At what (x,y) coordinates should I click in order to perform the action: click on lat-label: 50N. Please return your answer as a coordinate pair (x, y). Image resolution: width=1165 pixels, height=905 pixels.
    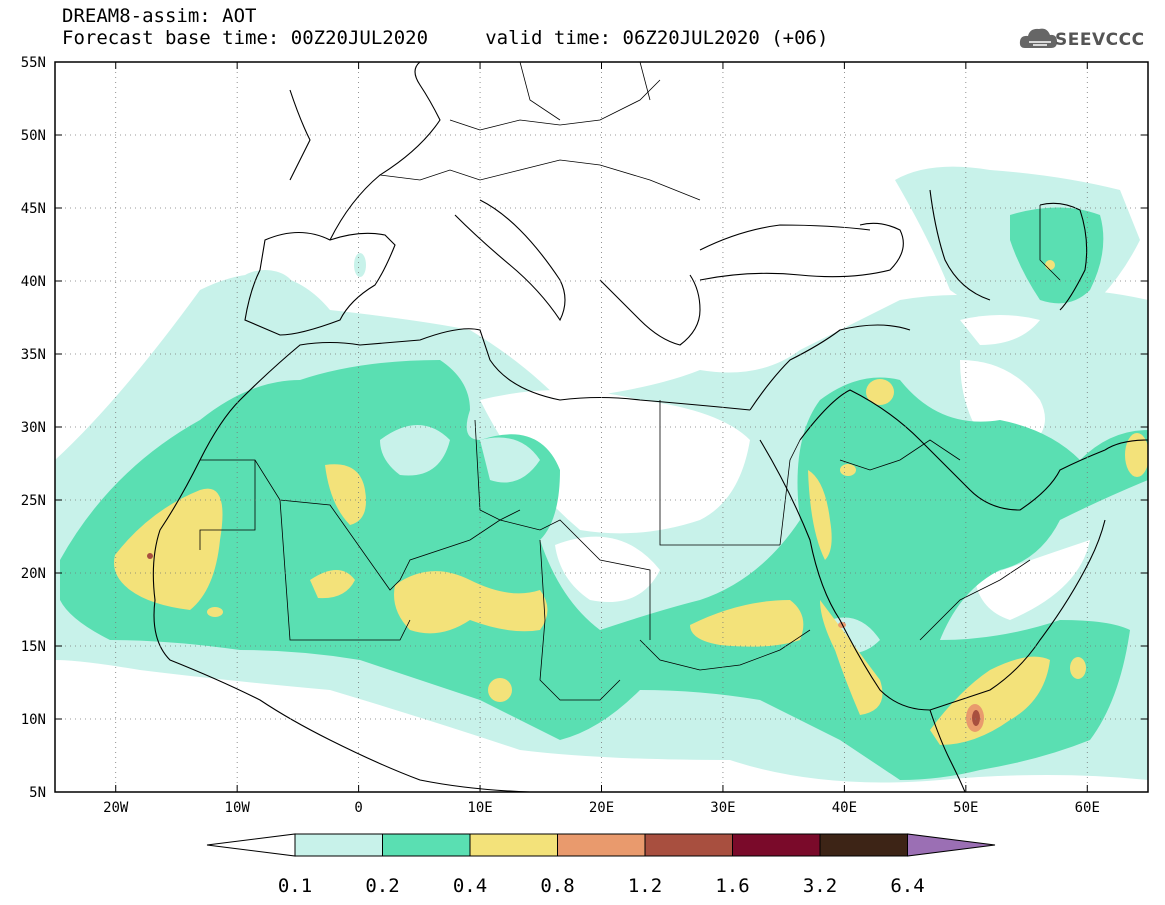
    Looking at the image, I should click on (33, 136).